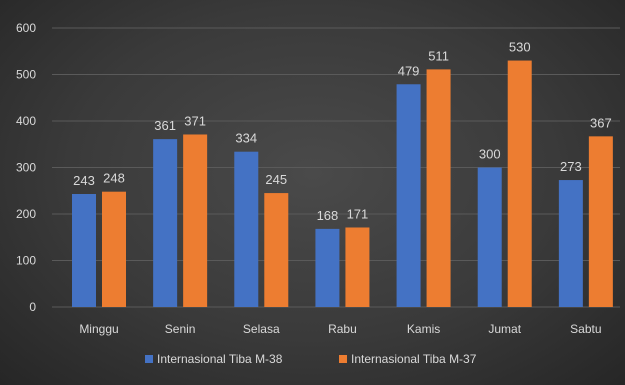  Describe the element at coordinates (490, 154) in the screenshot. I see `data-label: 300` at that location.